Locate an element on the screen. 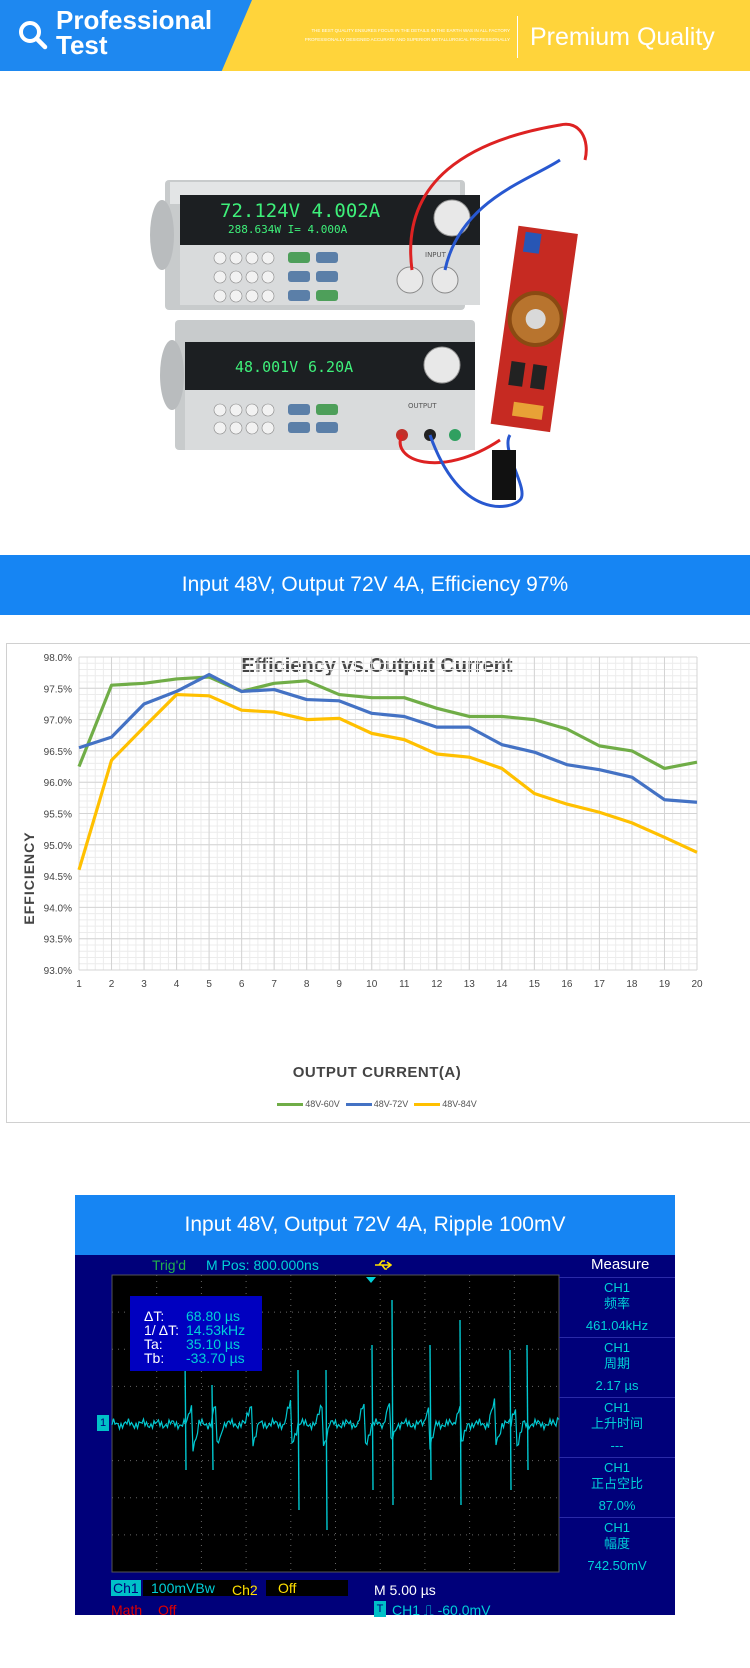 The image size is (750, 1668). load-readout-1: 72.124V 4.002A is located at coordinates (300, 211).